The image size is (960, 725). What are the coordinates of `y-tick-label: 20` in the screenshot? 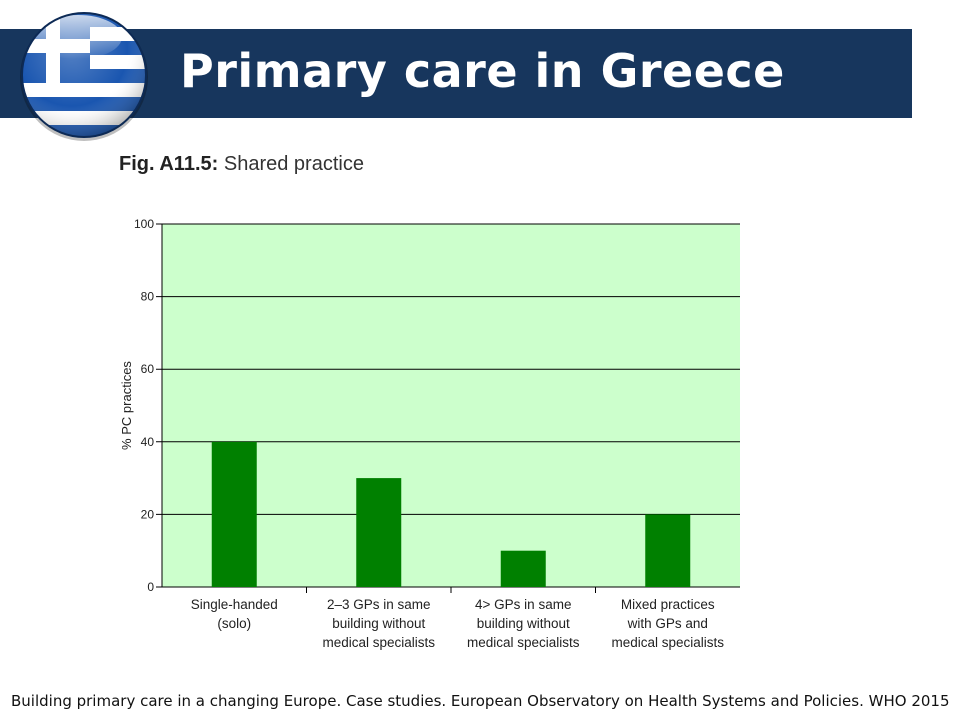 It's located at (148, 514).